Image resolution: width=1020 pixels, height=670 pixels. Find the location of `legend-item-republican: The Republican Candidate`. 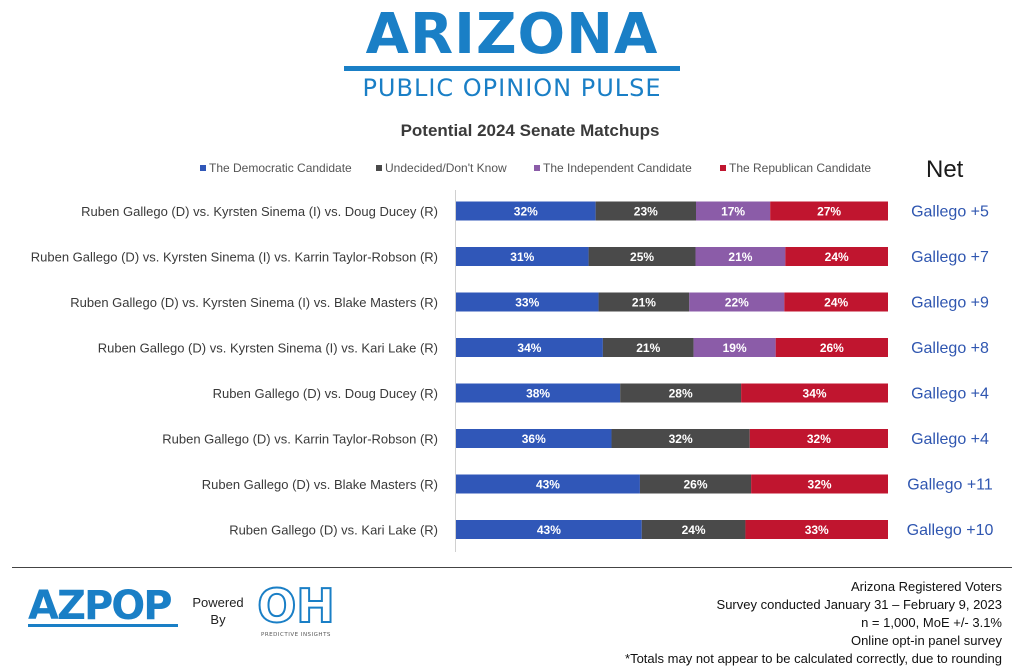

legend-item-republican: The Republican Candidate is located at coordinates (795, 168).